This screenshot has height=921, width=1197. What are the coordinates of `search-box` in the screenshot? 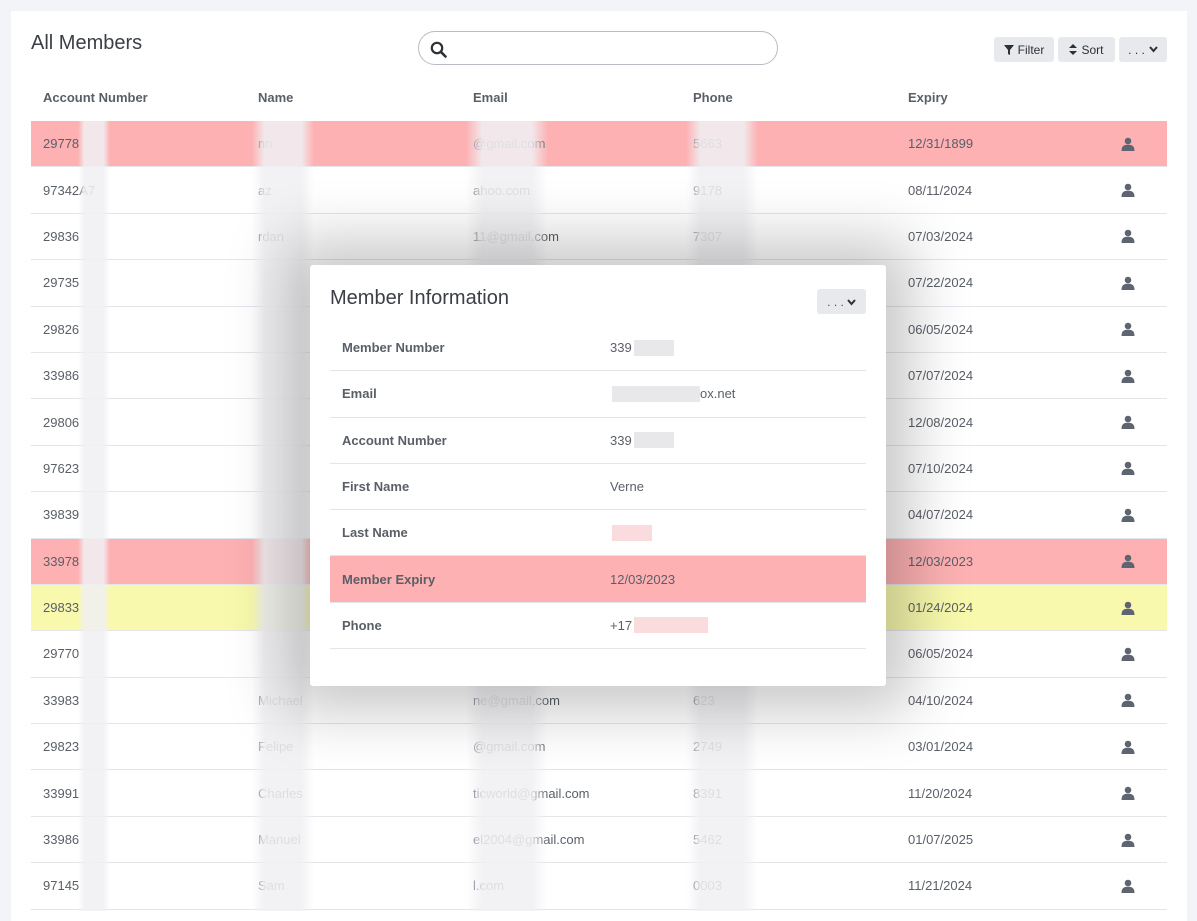 It's located at (598, 48).